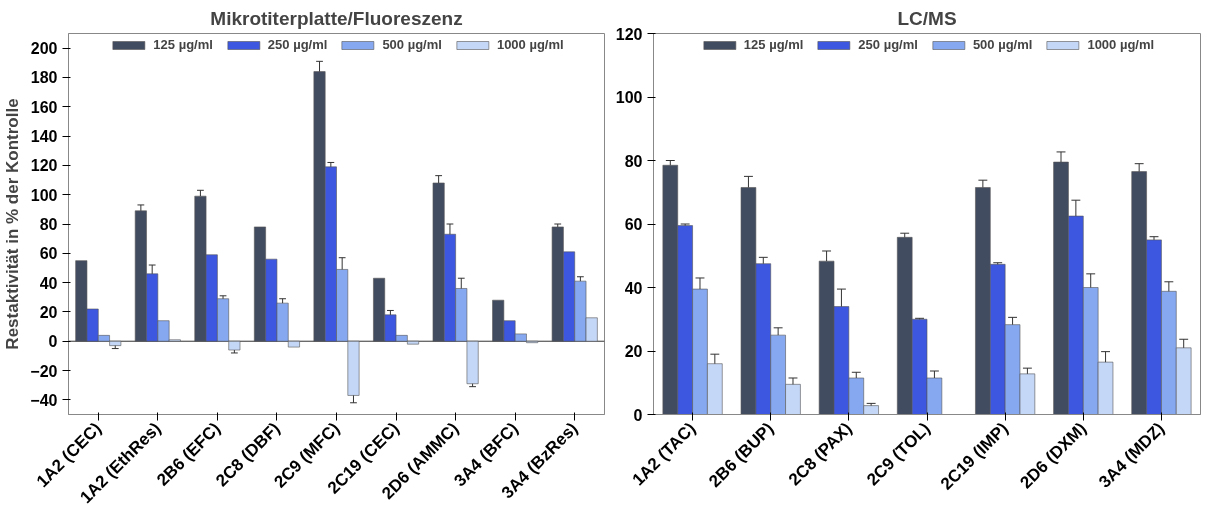 The width and height of the screenshot is (1208, 516). Describe the element at coordinates (336, 18) in the screenshot. I see `chart-title: Mikrotiterplatte/Fluoreszenz` at that location.